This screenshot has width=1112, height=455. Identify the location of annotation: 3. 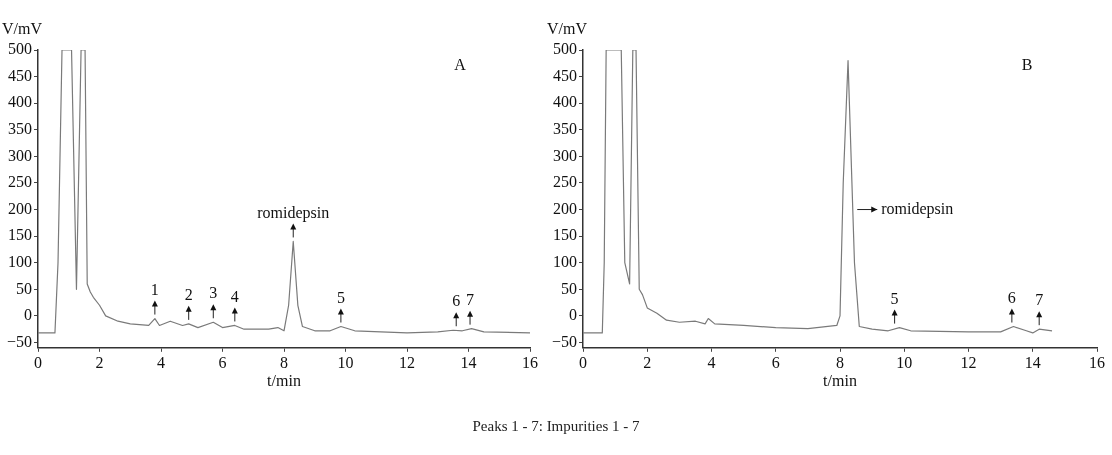
(213, 293).